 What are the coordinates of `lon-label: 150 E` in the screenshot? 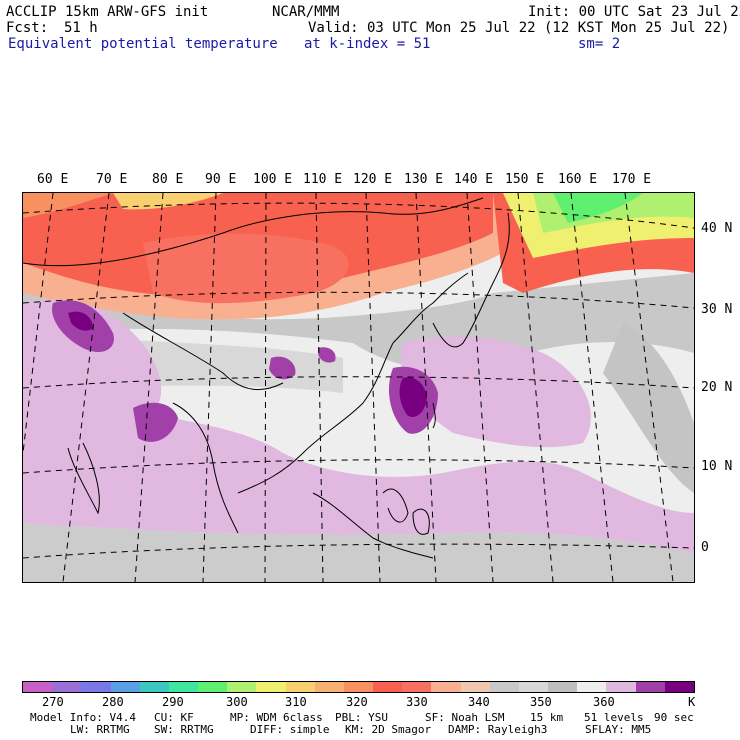 It's located at (525, 179).